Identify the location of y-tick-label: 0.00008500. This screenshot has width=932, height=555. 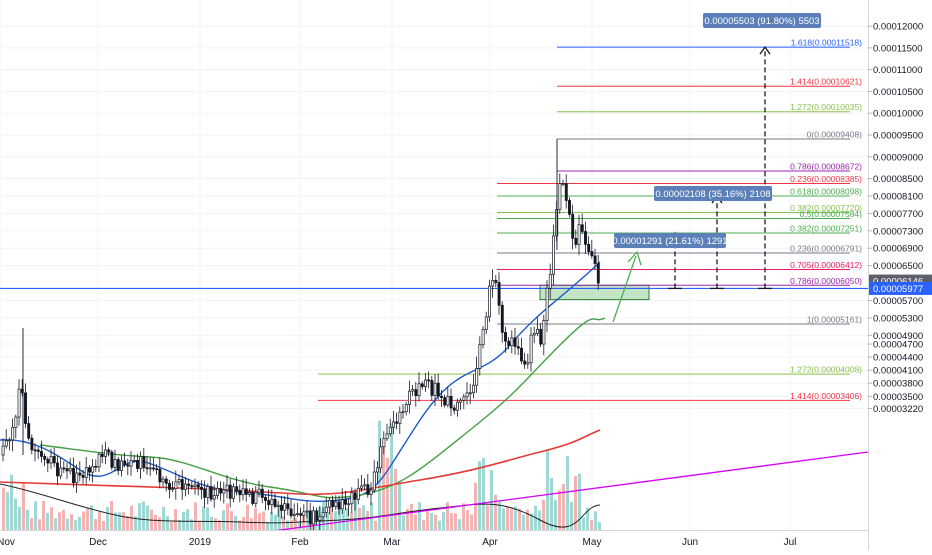
(898, 179).